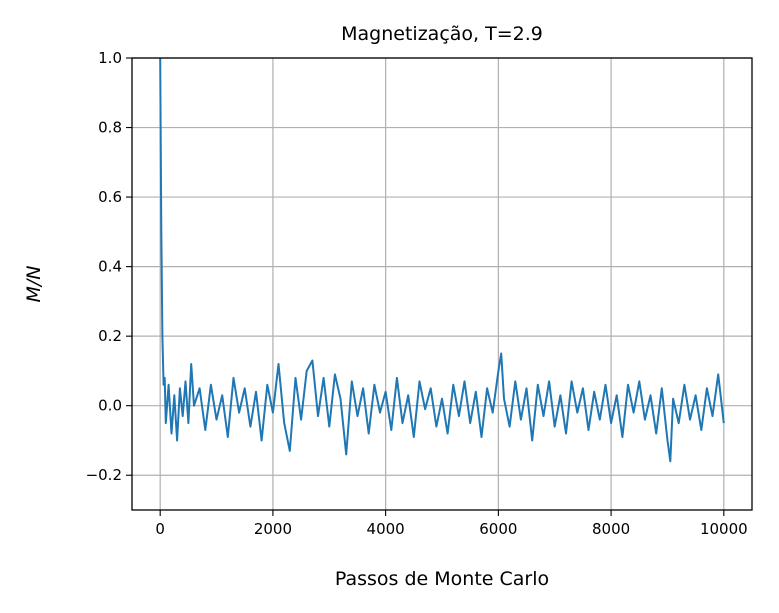  I want to click on x-tick-label: 0, so click(160, 529).